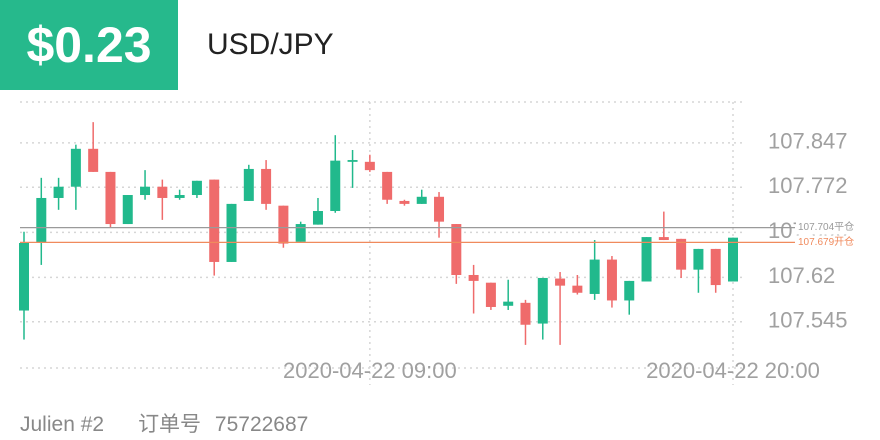 This screenshot has height=440, width=880. I want to click on reference-label: 107.679开仓, so click(826, 241).